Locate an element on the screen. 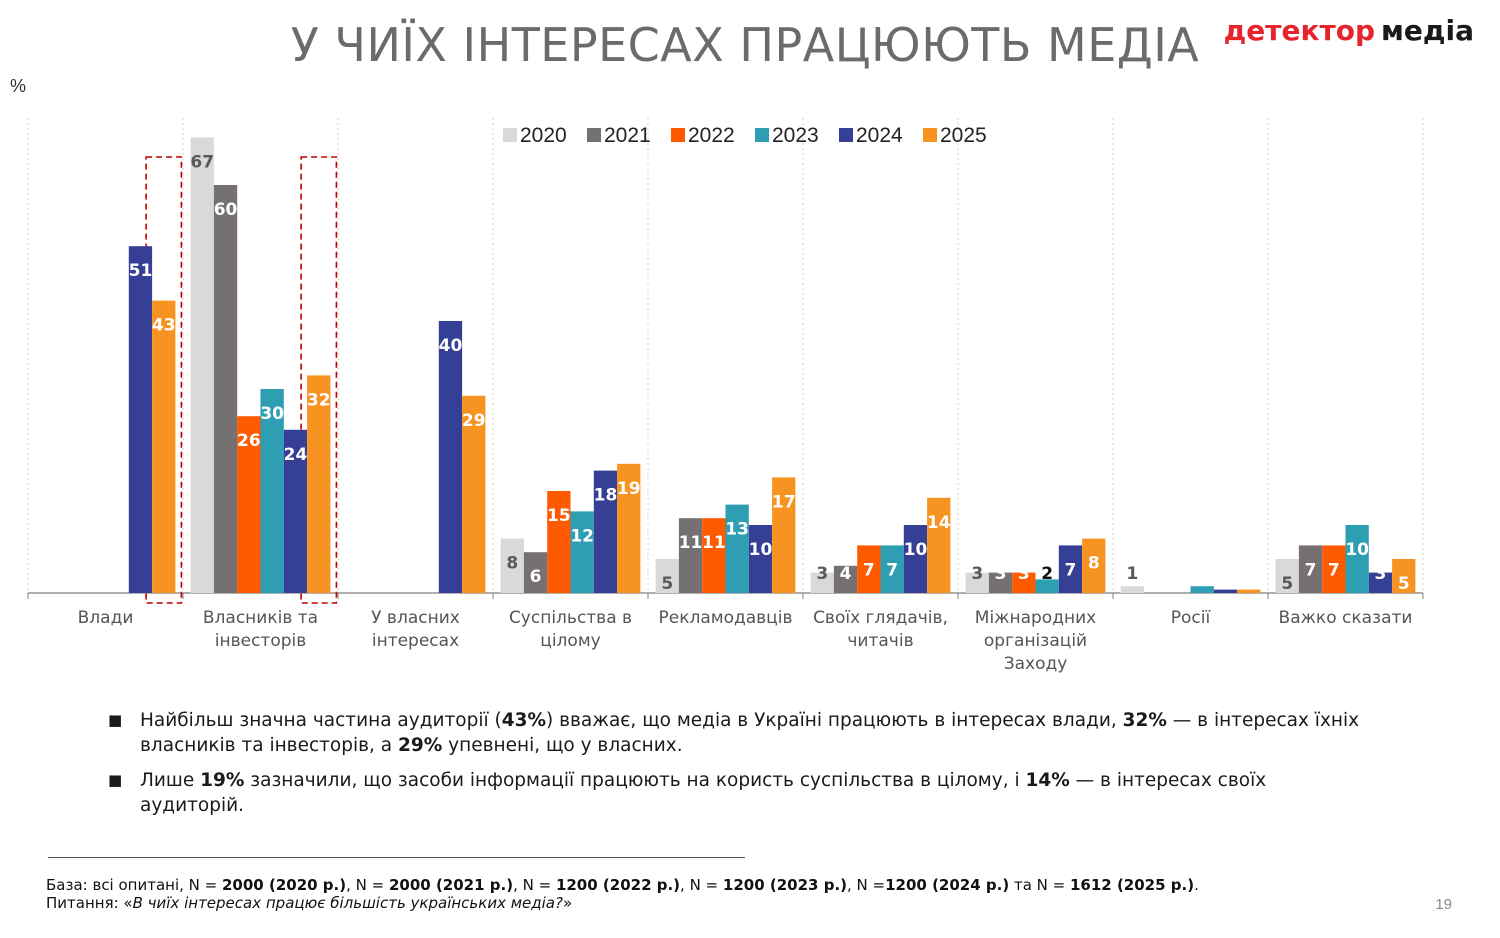  legend-label: 2025 is located at coordinates (963, 135).